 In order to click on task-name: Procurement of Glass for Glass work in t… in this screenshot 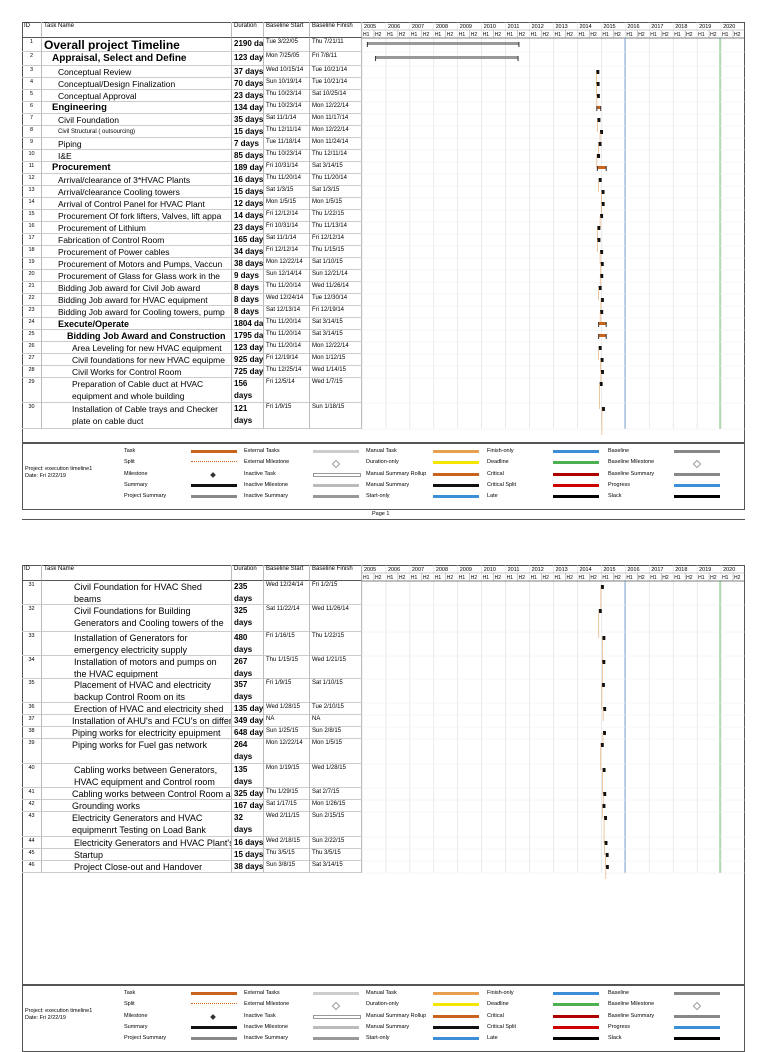, I will do `click(137, 276)`.